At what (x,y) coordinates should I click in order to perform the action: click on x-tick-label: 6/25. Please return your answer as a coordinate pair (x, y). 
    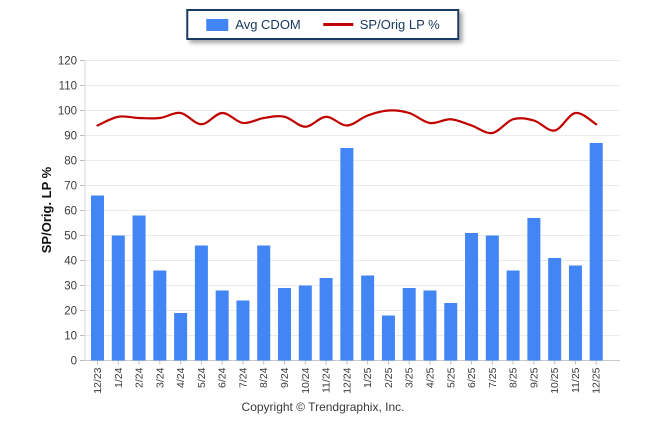
    Looking at the image, I should click on (472, 377).